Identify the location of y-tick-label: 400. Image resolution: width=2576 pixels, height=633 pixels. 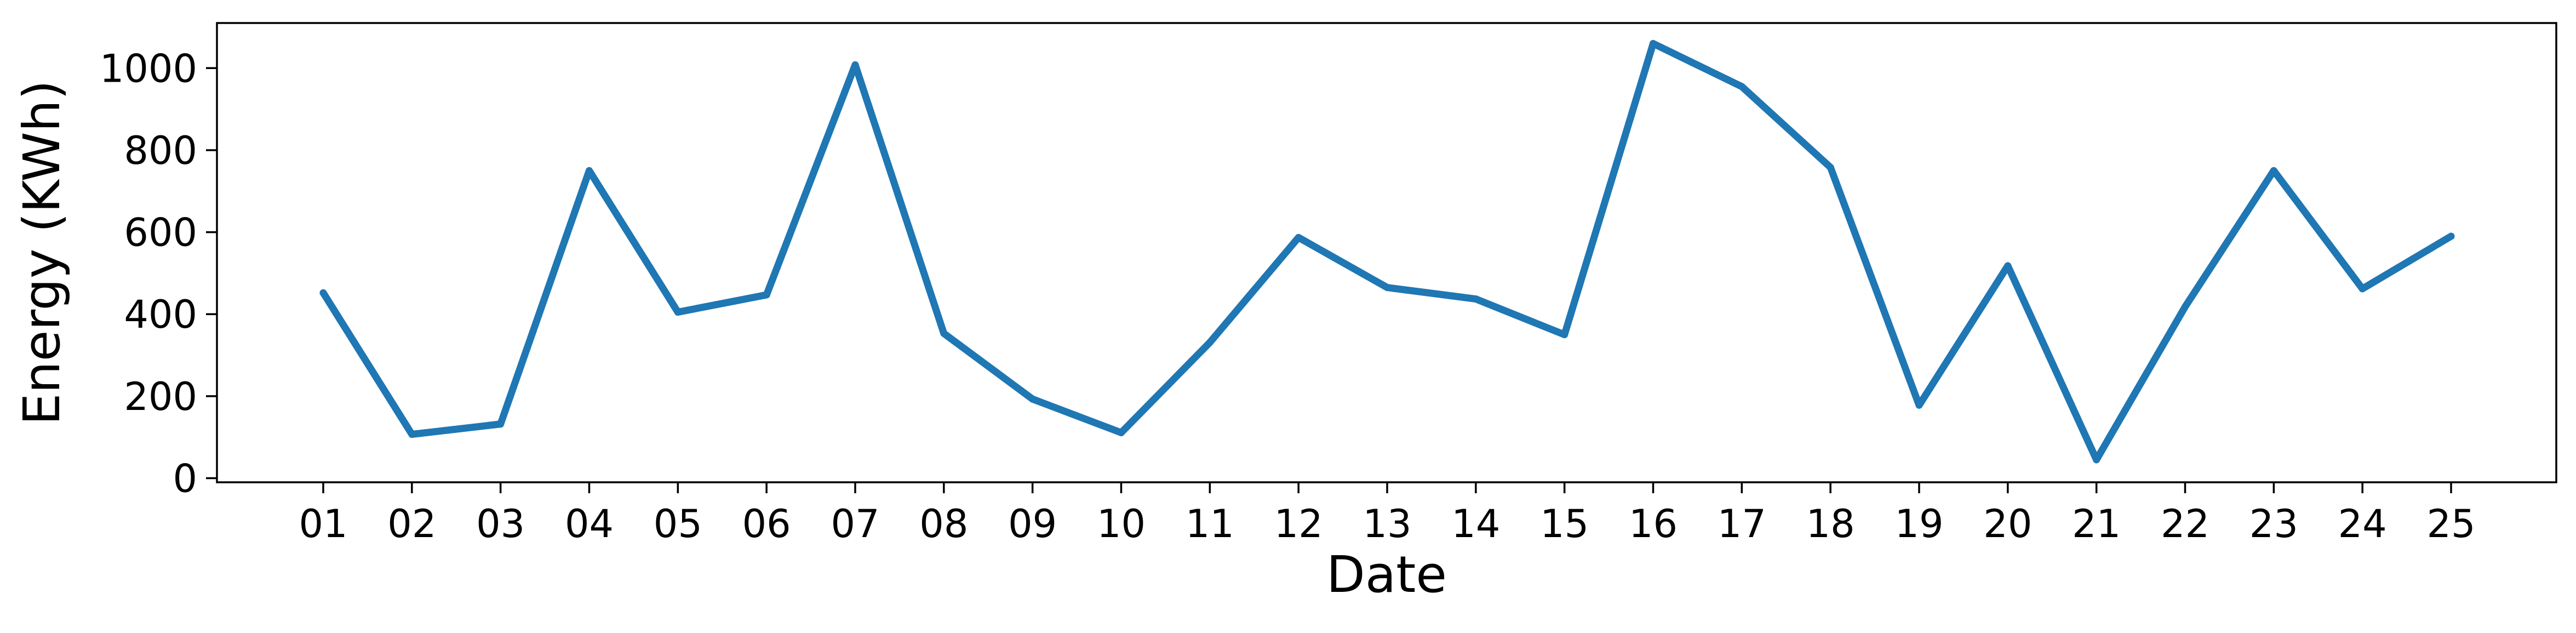
(160, 314).